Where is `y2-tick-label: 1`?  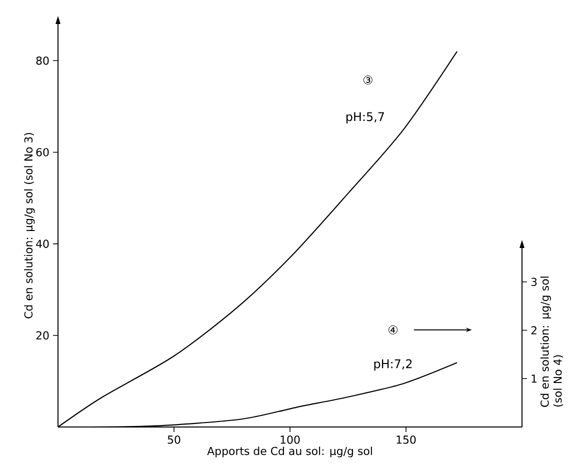 y2-tick-label: 1 is located at coordinates (534, 378).